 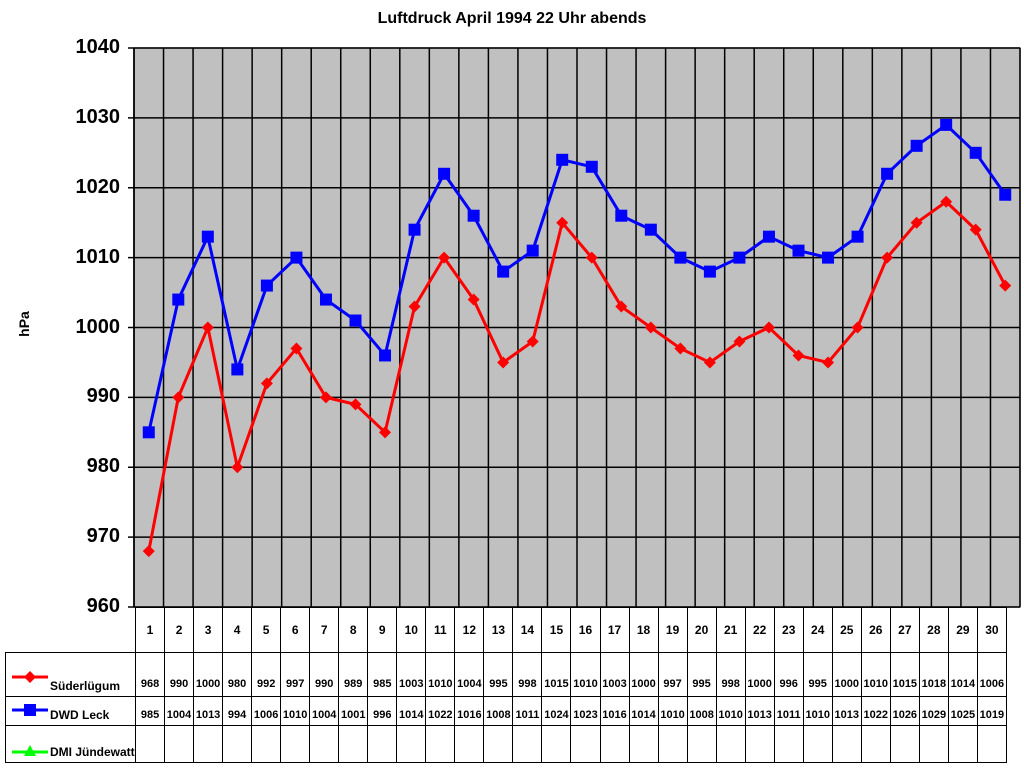 I want to click on day-label: 7, so click(x=324, y=630).